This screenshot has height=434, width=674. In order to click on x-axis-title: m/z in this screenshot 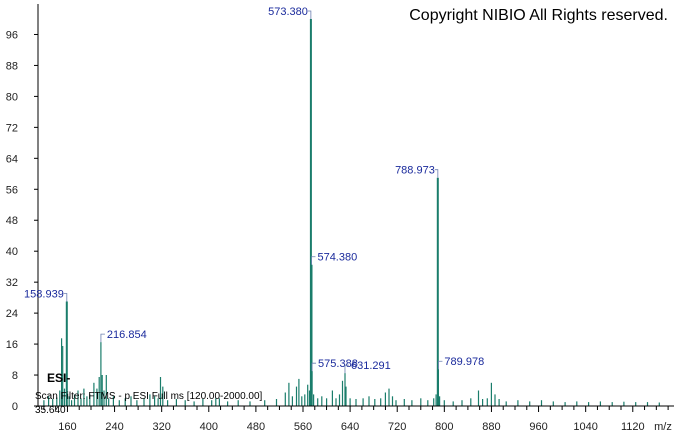, I will do `click(663, 427)`.